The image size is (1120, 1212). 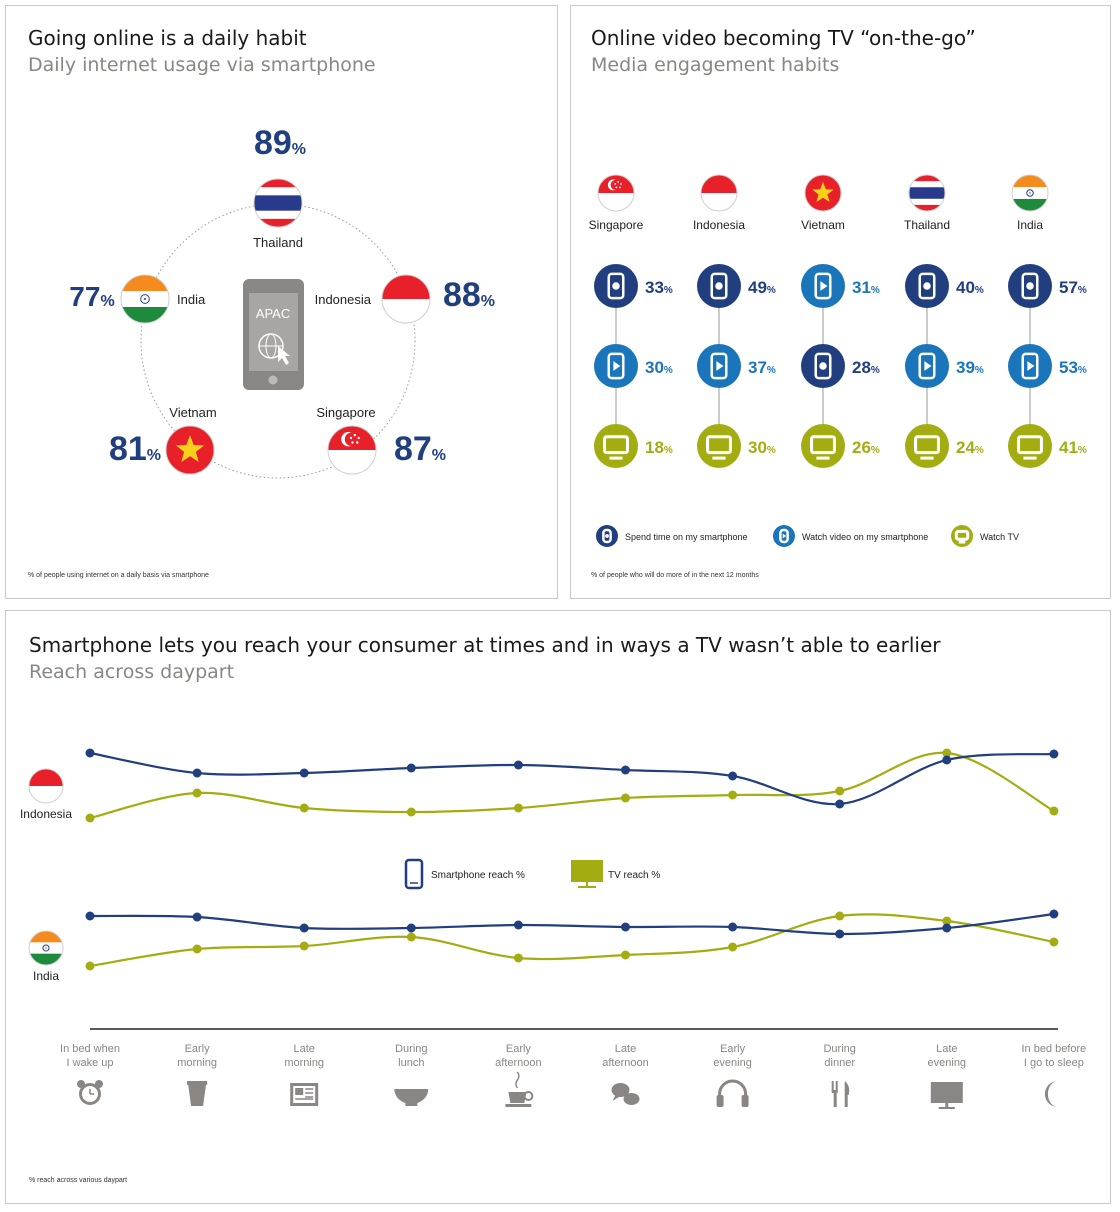 I want to click on country-value: 88%, so click(x=469, y=295).